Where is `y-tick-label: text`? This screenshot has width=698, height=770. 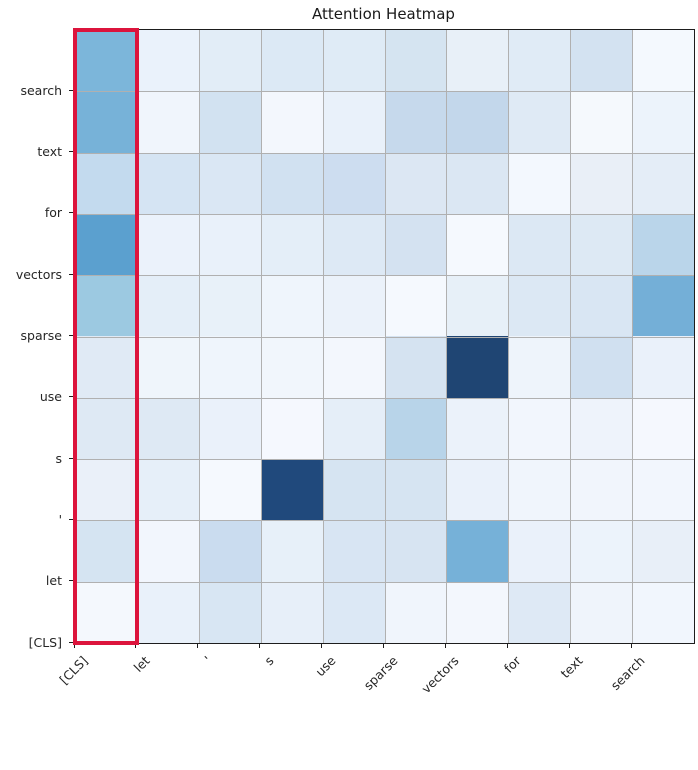 y-tick-label: text is located at coordinates (49, 152).